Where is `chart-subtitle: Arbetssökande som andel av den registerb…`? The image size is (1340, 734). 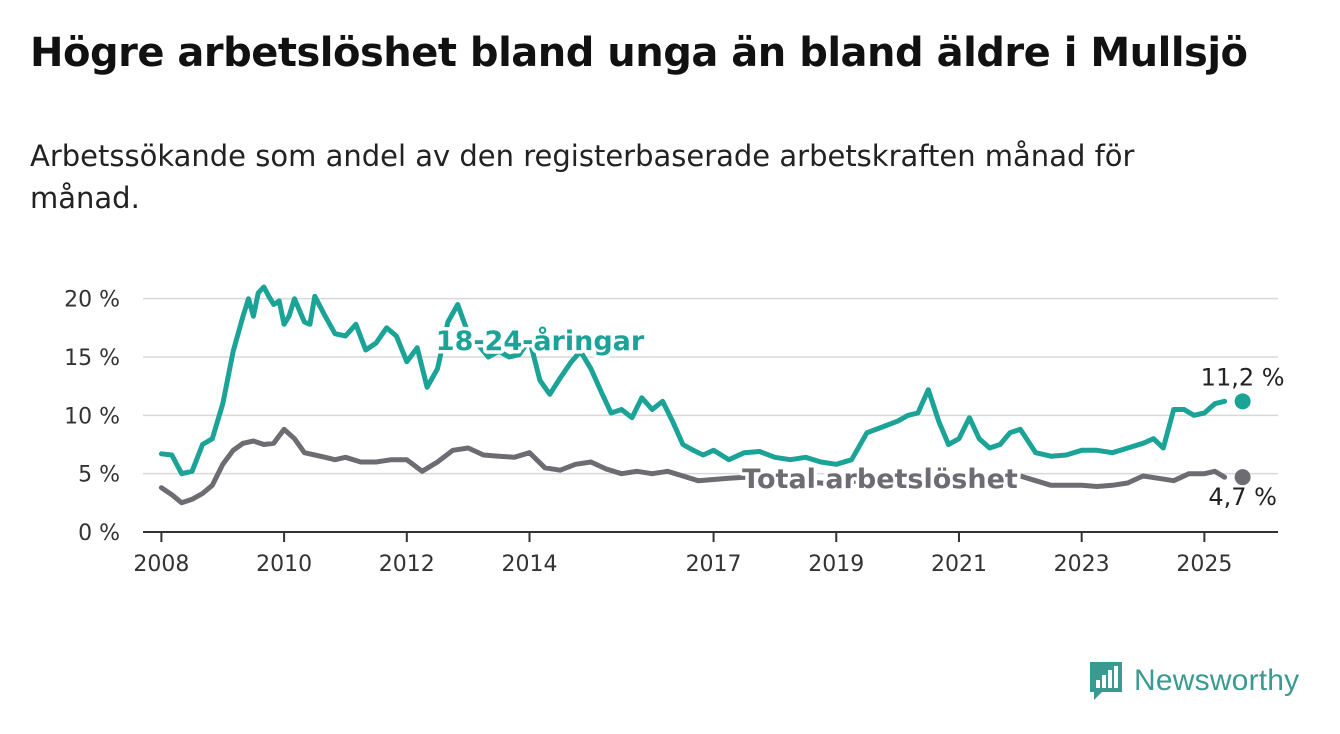
chart-subtitle: Arbetssökande som andel av den registerb… is located at coordinates (582, 177).